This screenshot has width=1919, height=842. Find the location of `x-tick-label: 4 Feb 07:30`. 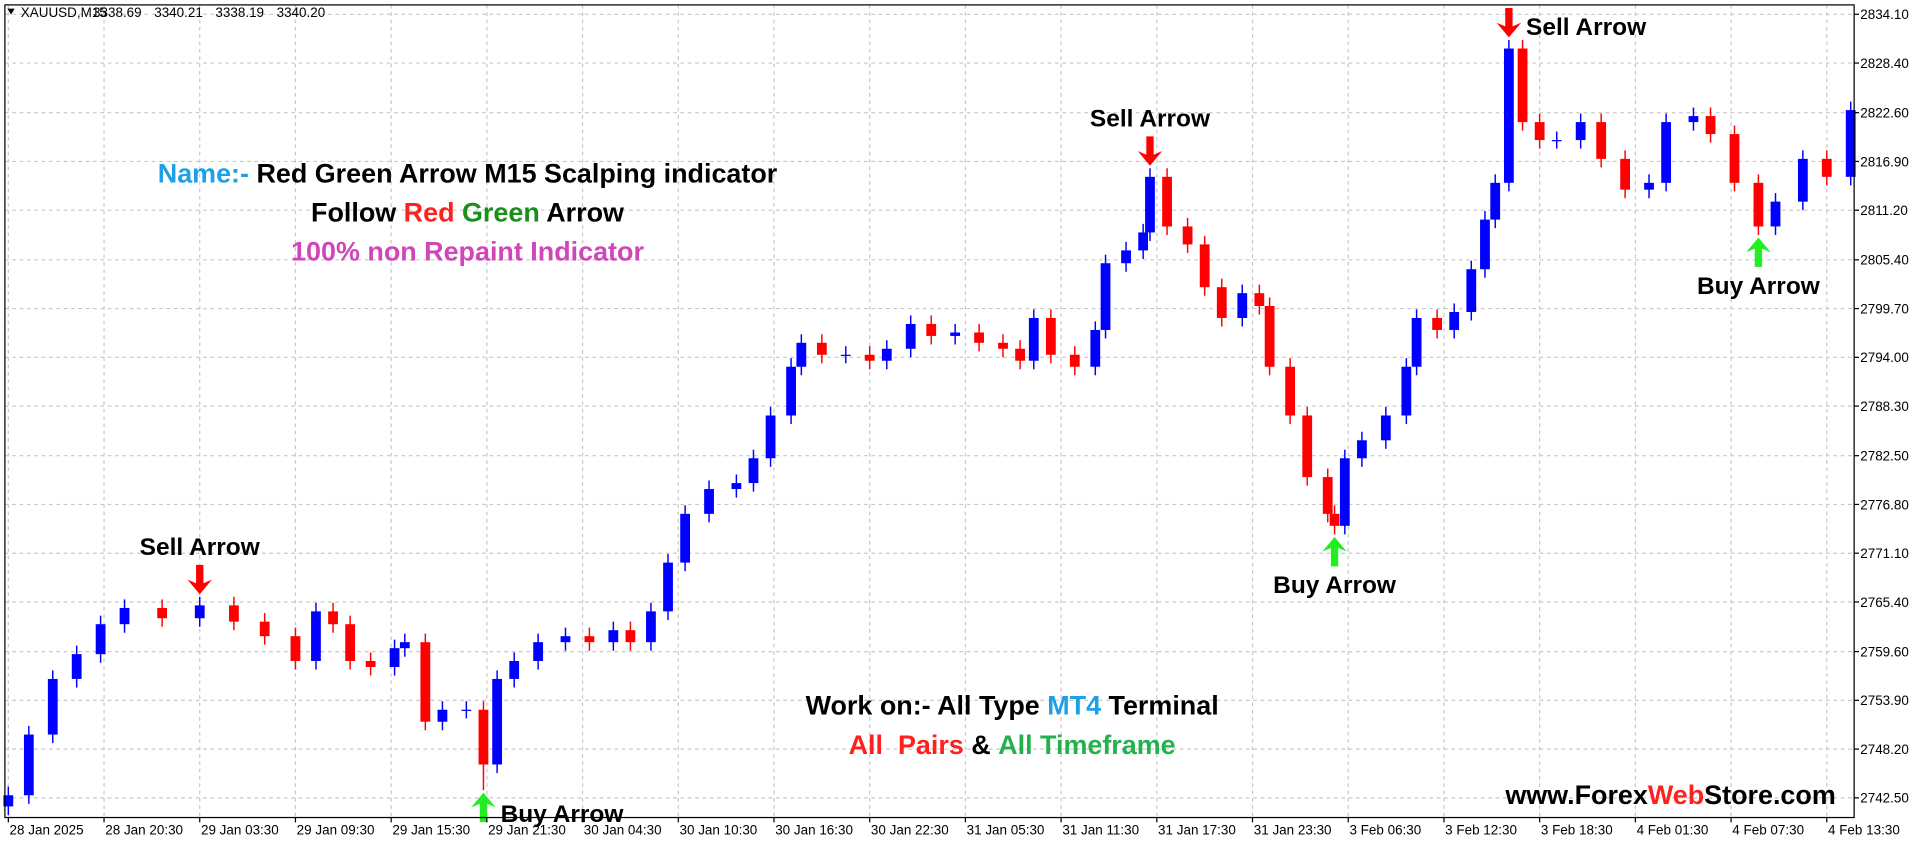

x-tick-label: 4 Feb 07:30 is located at coordinates (1768, 830).